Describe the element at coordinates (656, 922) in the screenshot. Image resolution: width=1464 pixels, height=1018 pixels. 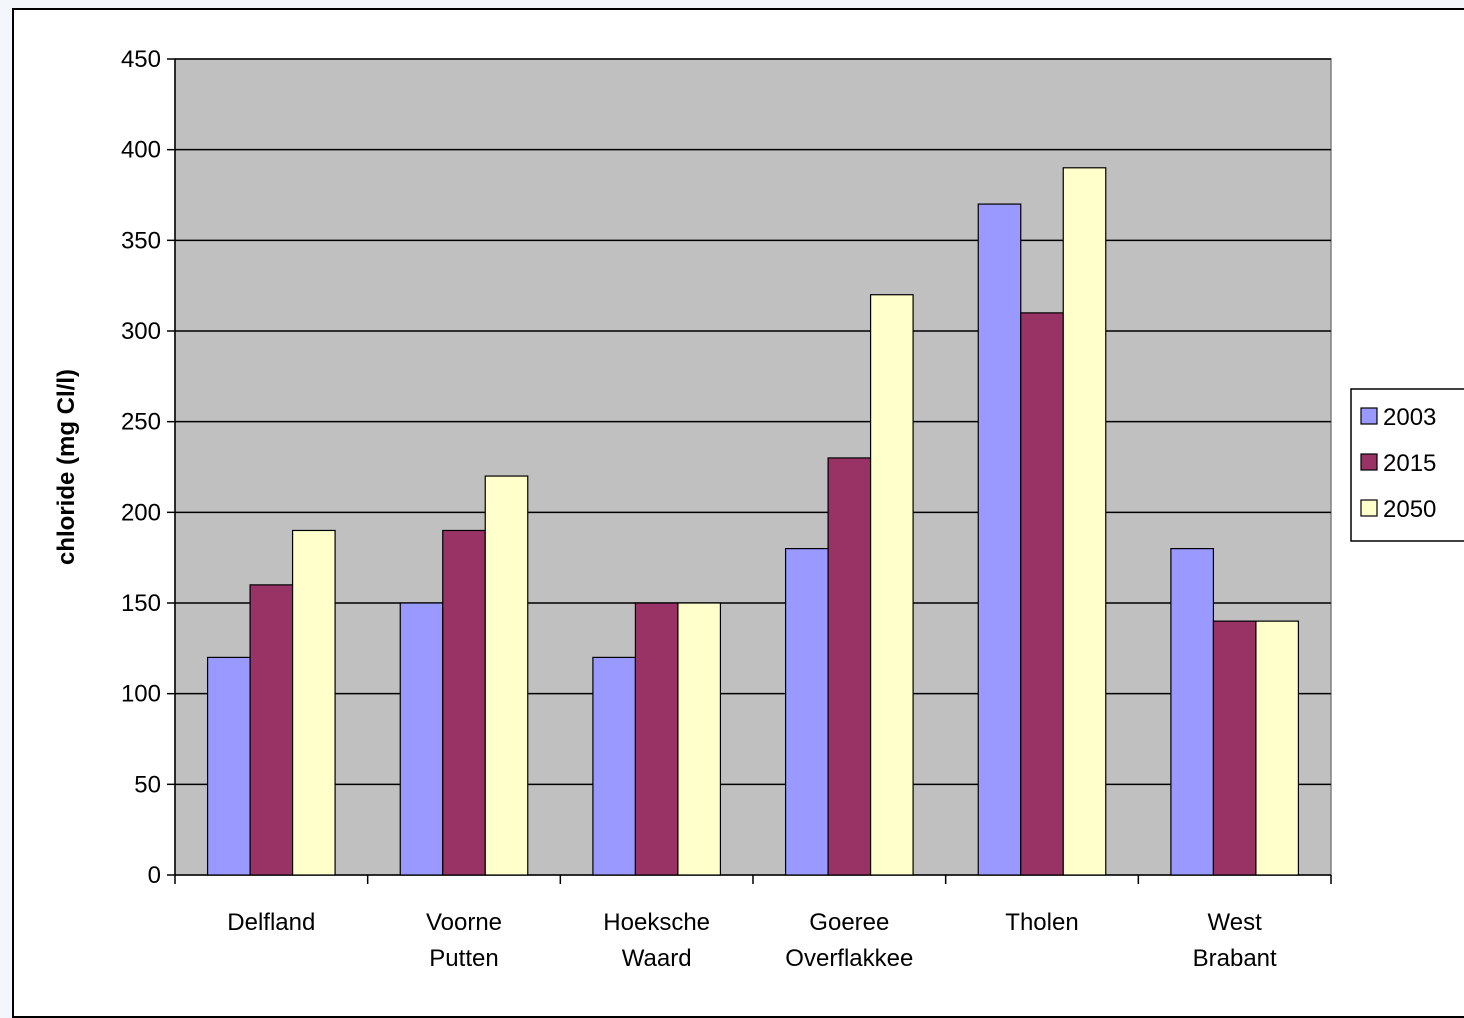
I see `x-category-label: Hoeksche` at that location.